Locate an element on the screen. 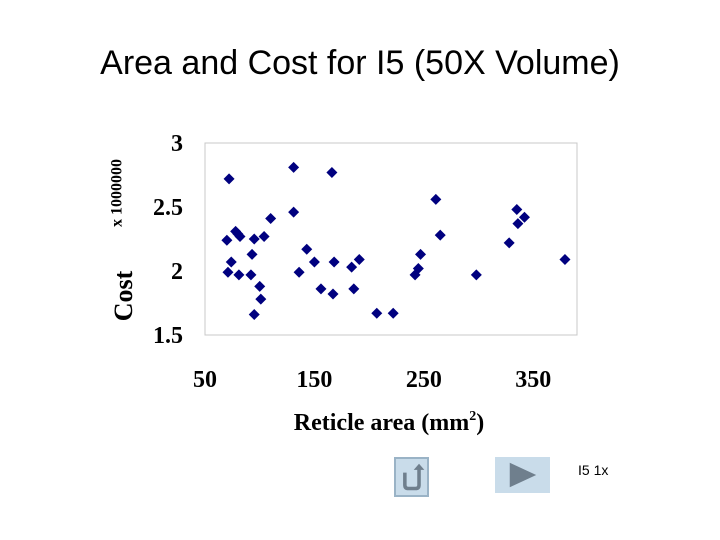  slide-title: Area and Cost for I5 (50X Volume) is located at coordinates (360, 63).